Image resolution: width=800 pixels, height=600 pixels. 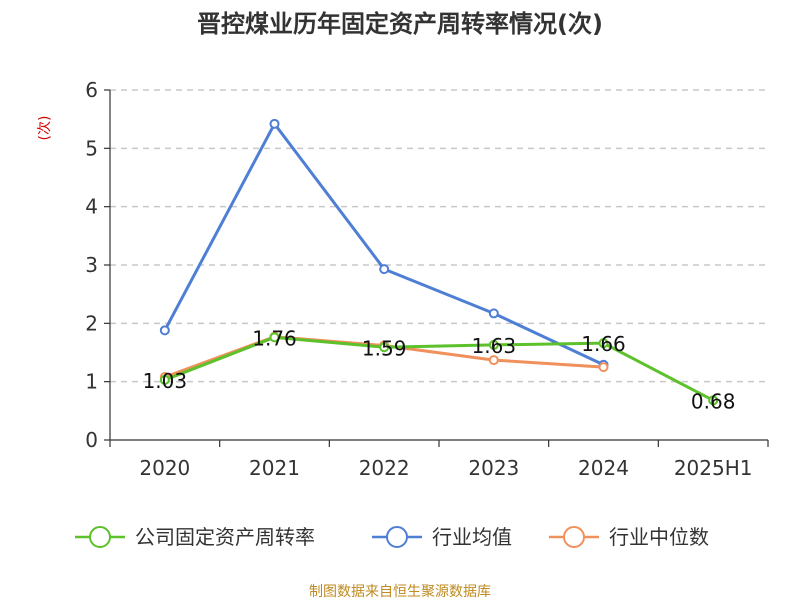 What do you see at coordinates (472, 537) in the screenshot?
I see `legend-label: 行业均值` at bounding box center [472, 537].